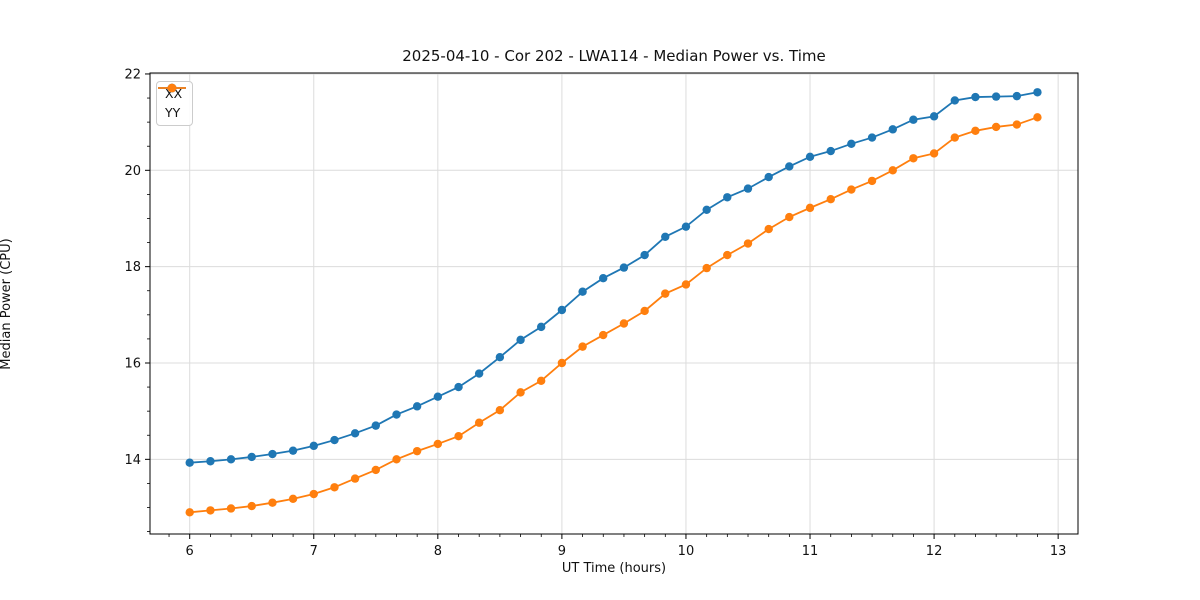 The image size is (1200, 600). Describe the element at coordinates (190, 551) in the screenshot. I see `x-tick-label: 6` at that location.